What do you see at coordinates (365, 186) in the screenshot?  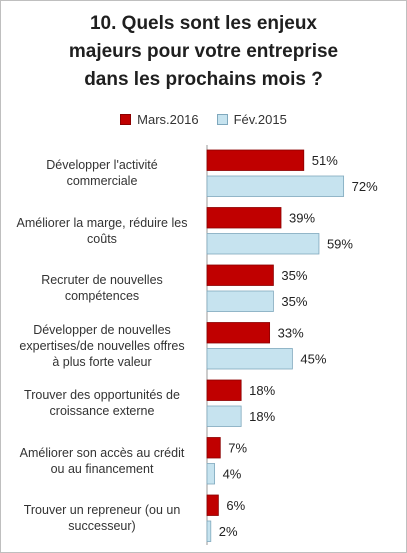 I see `data-label-fev-2015-0: 72%` at bounding box center [365, 186].